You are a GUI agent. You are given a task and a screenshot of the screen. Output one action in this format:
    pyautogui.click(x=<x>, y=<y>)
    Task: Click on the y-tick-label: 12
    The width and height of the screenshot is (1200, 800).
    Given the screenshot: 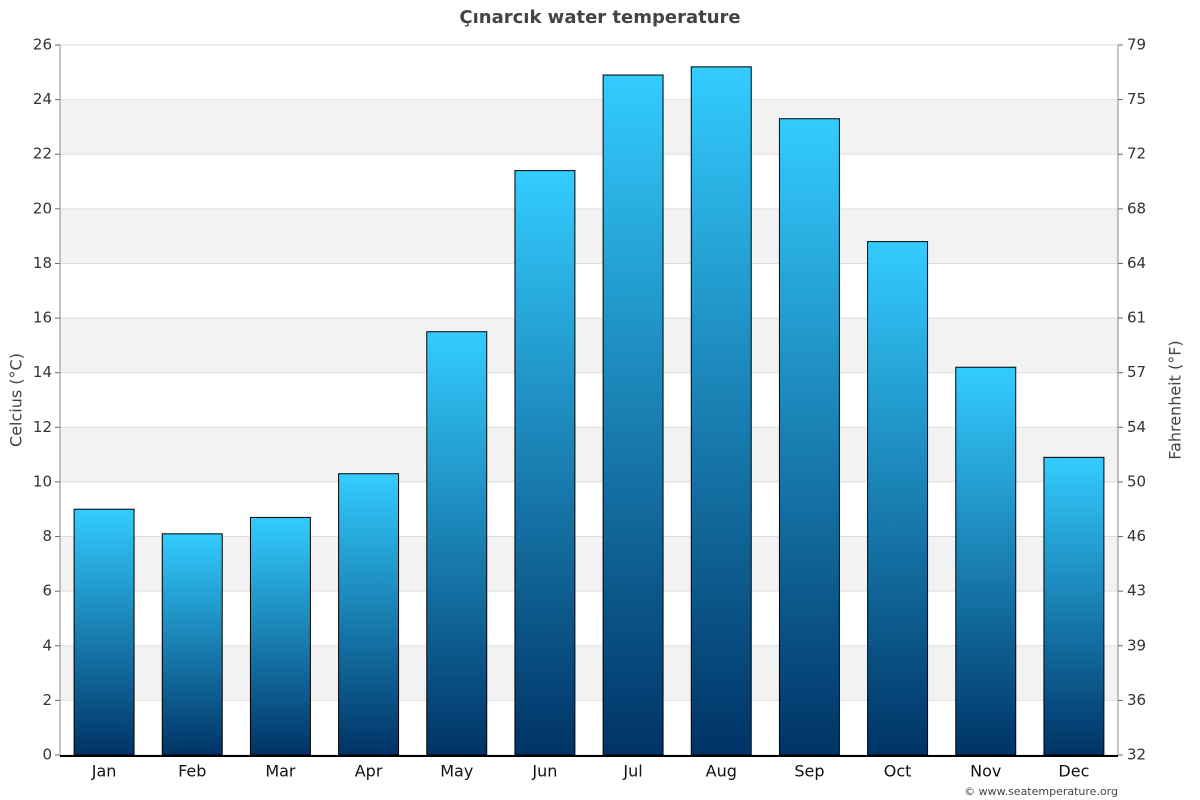 What is the action you would take?
    pyautogui.click(x=42, y=427)
    